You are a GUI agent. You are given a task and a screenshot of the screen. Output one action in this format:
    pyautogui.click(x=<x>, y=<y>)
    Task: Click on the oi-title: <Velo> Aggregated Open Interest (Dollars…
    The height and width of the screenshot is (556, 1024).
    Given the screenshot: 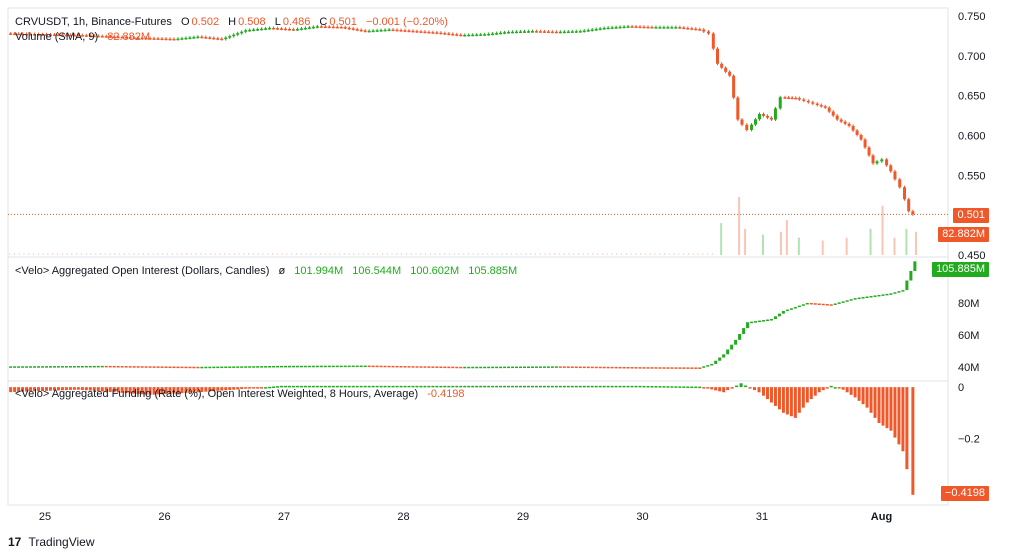 What is the action you would take?
    pyautogui.click(x=142, y=271)
    